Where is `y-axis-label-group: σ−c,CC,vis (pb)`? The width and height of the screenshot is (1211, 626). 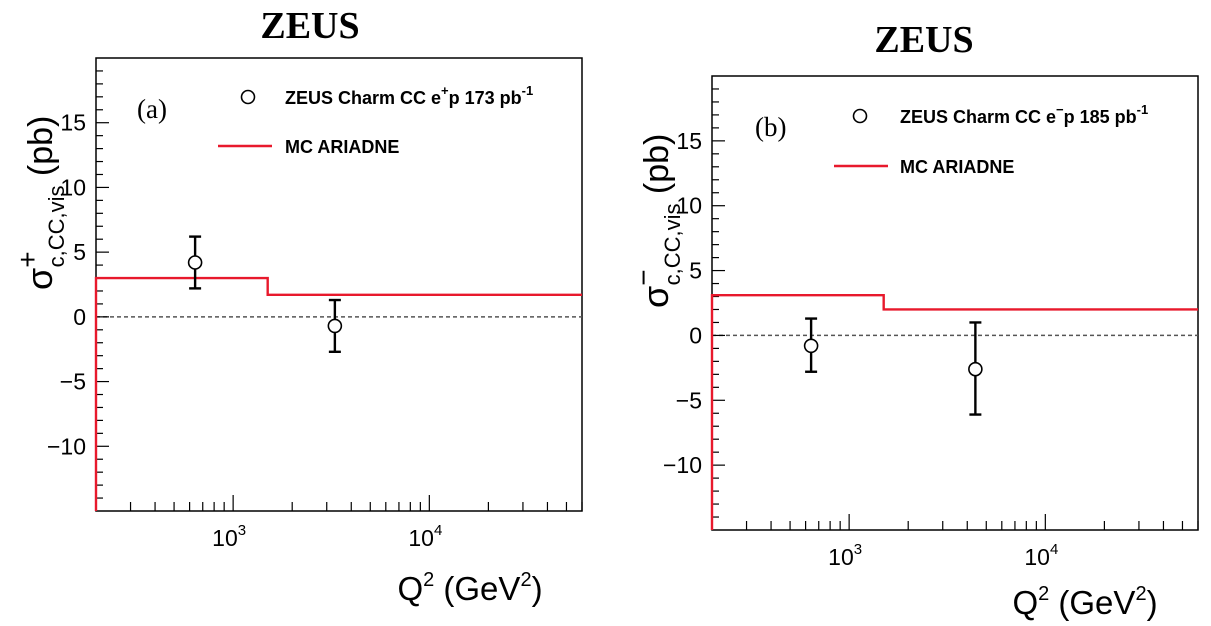 y-axis-label-group: σ−c,CC,vis (pb) is located at coordinates (656, 221).